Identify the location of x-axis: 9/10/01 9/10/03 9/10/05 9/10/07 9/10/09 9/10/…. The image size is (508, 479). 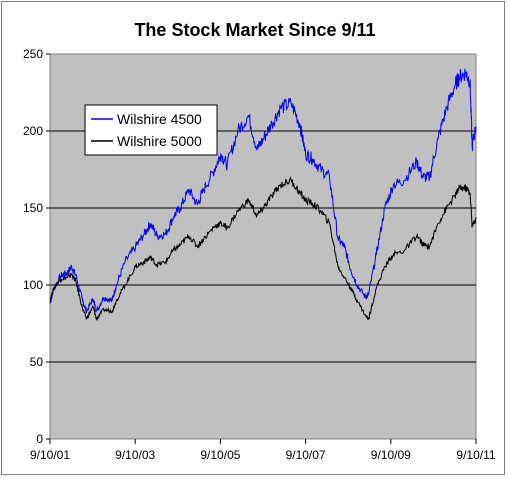
(263, 450).